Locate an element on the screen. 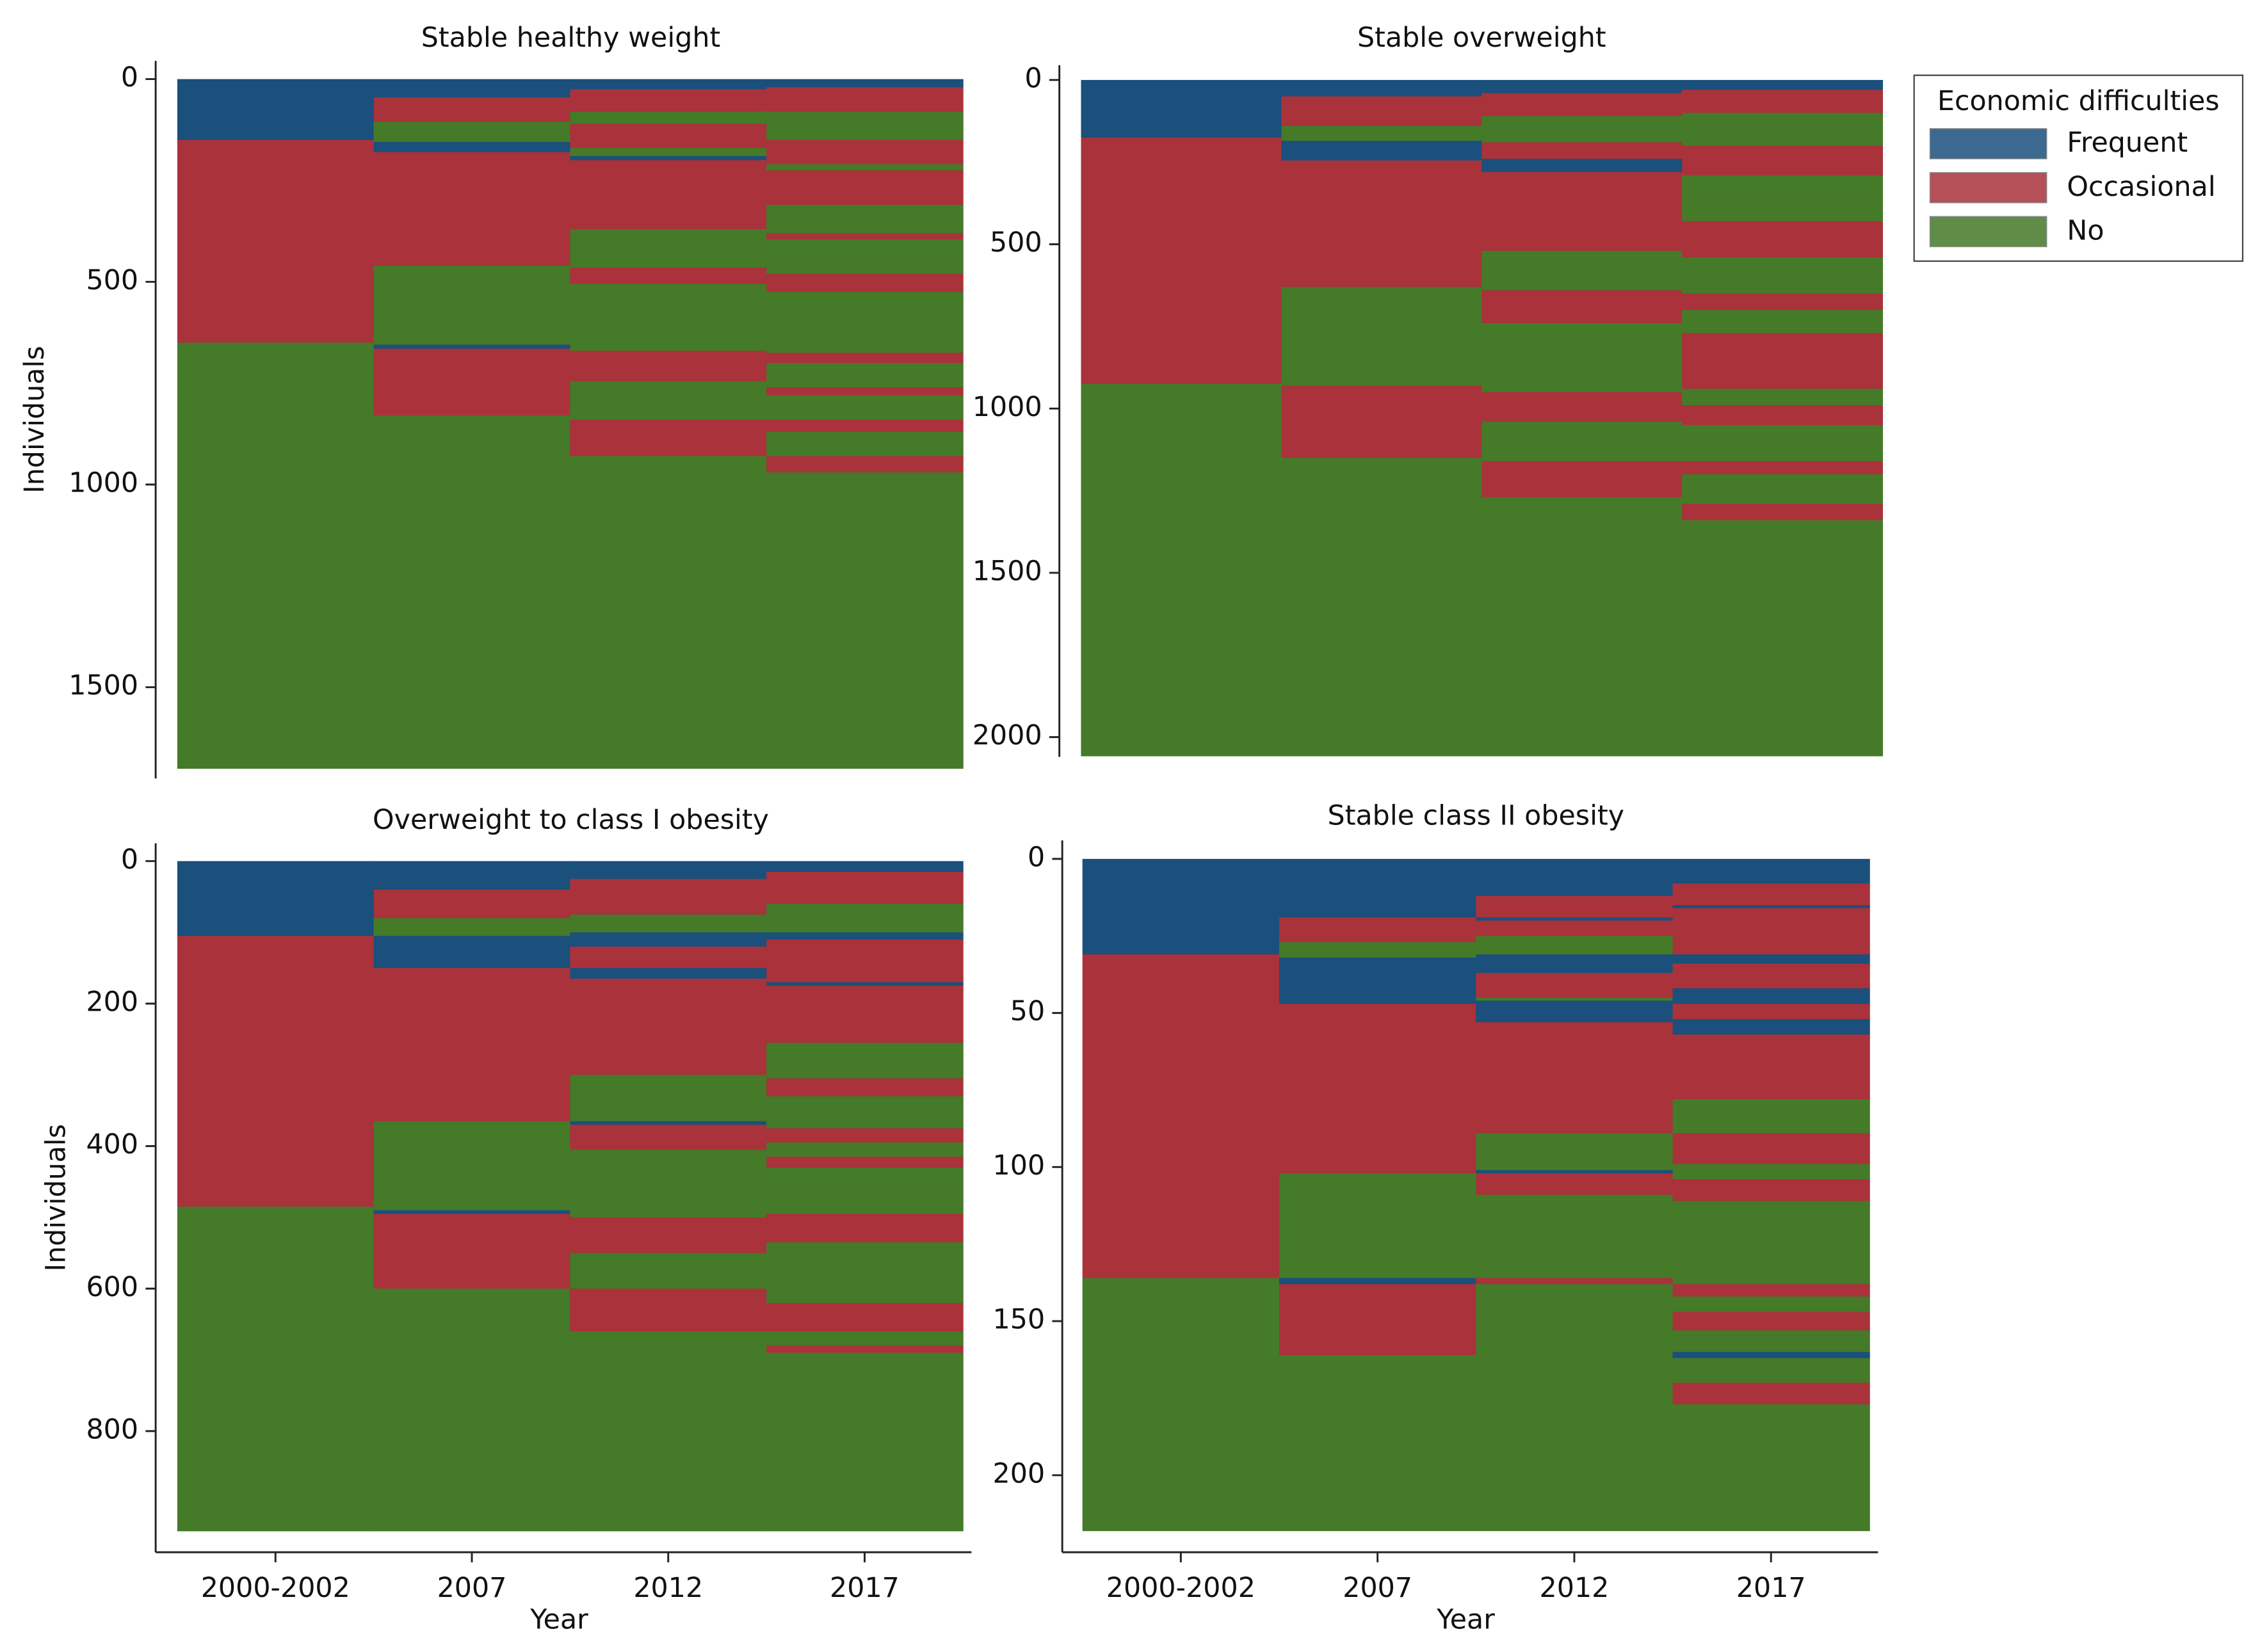  legend-swatch is located at coordinates (1988, 143).